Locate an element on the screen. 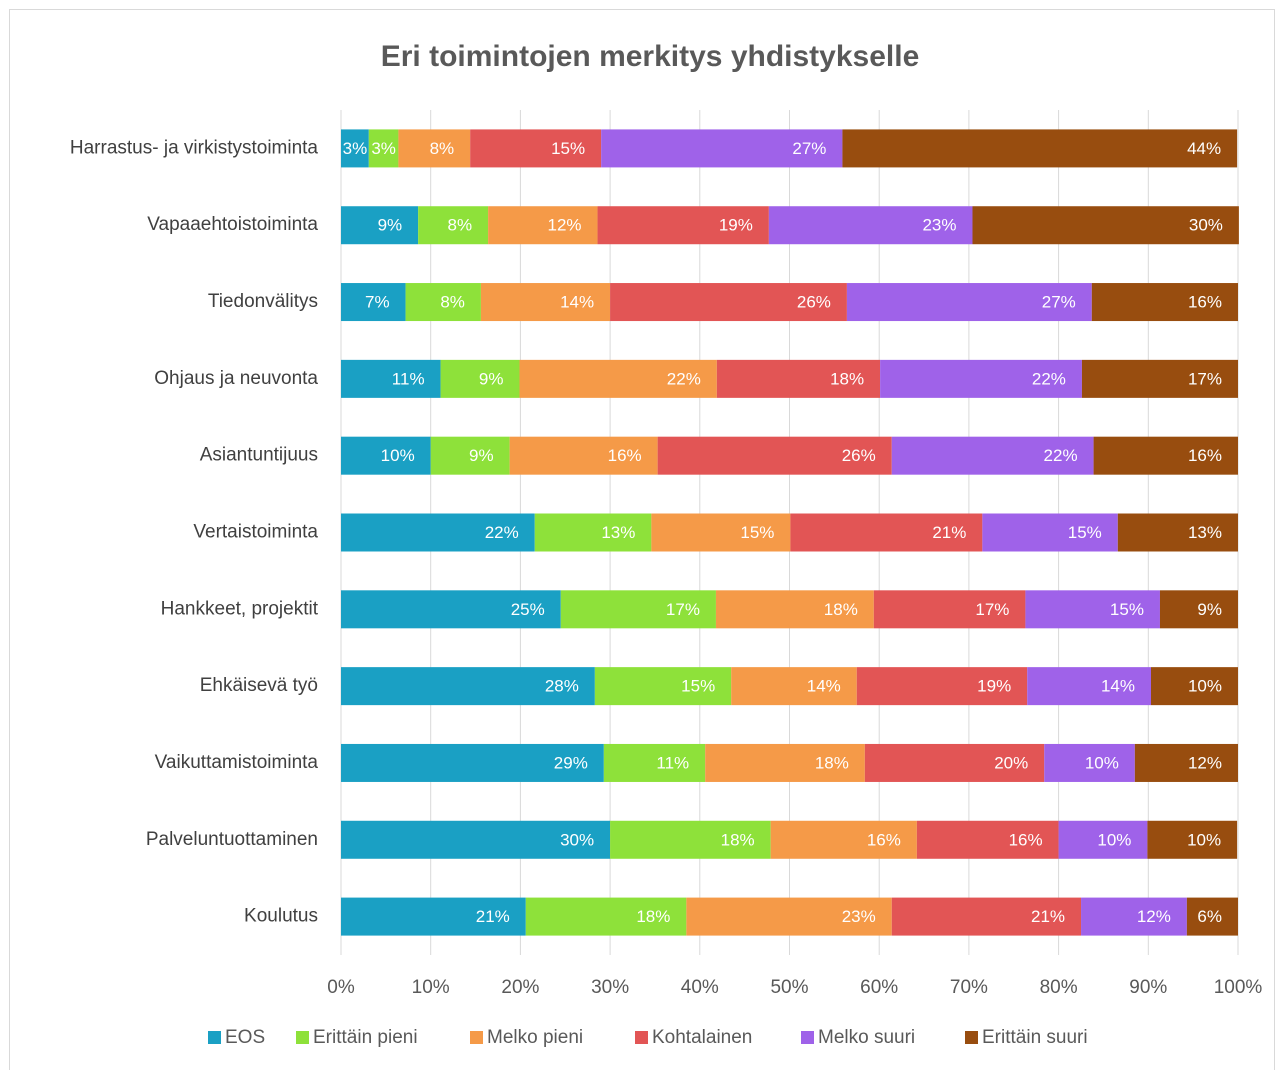 The image size is (1284, 1070). y-tick-label: Vertaistoiminta is located at coordinates (255, 532).